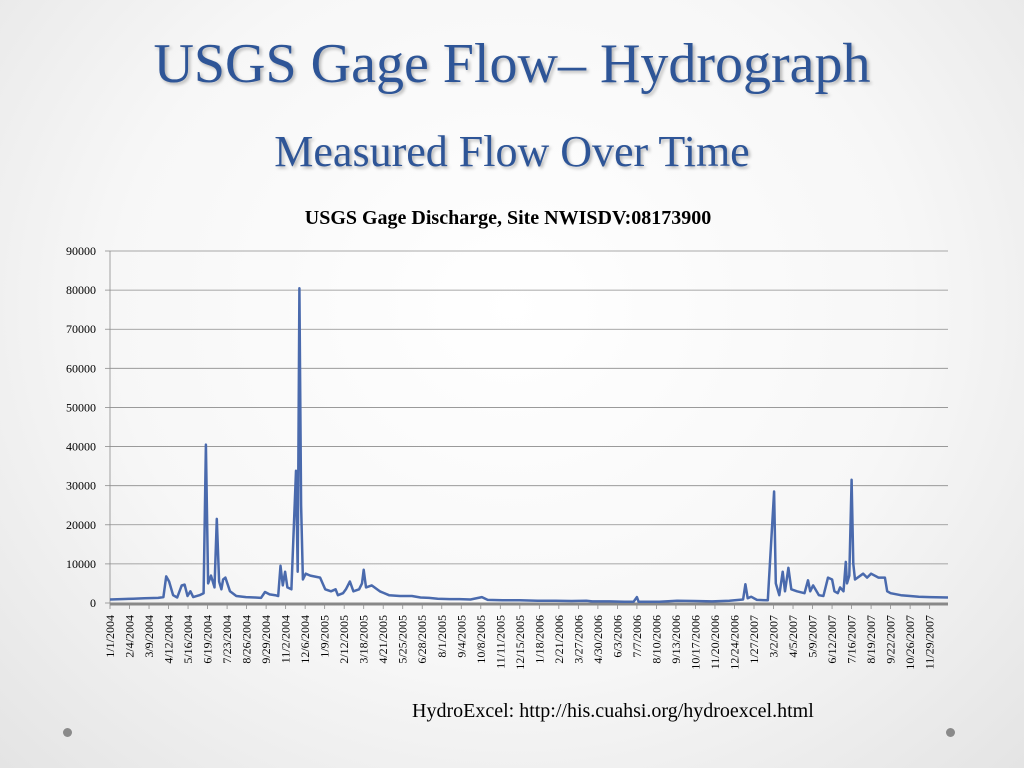 The width and height of the screenshot is (1024, 768). I want to click on x-tick-label: 4/21/2005, so click(383, 639).